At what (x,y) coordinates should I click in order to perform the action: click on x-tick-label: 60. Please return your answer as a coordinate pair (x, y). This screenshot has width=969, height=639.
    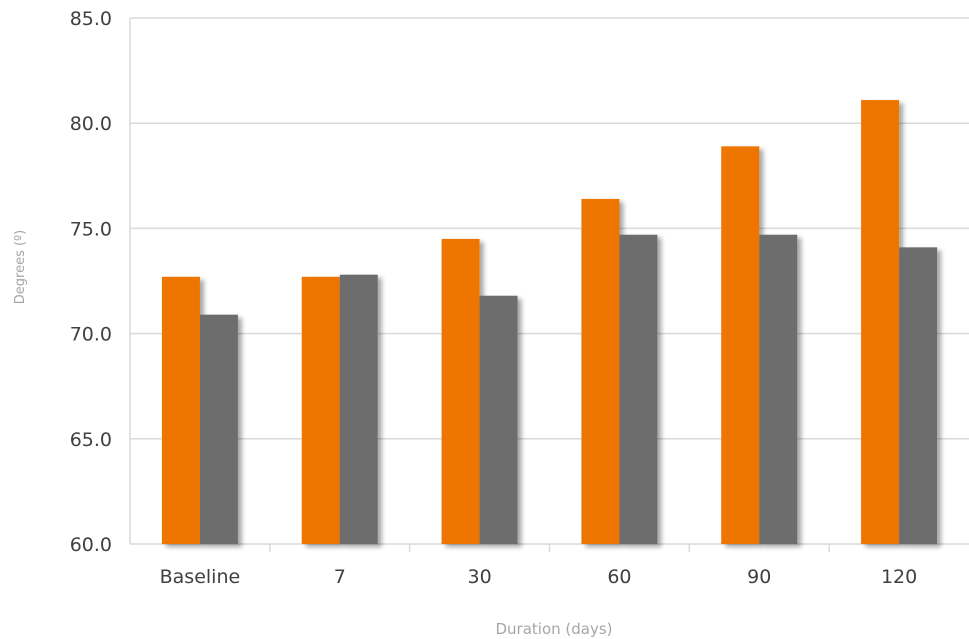
    Looking at the image, I should click on (619, 577).